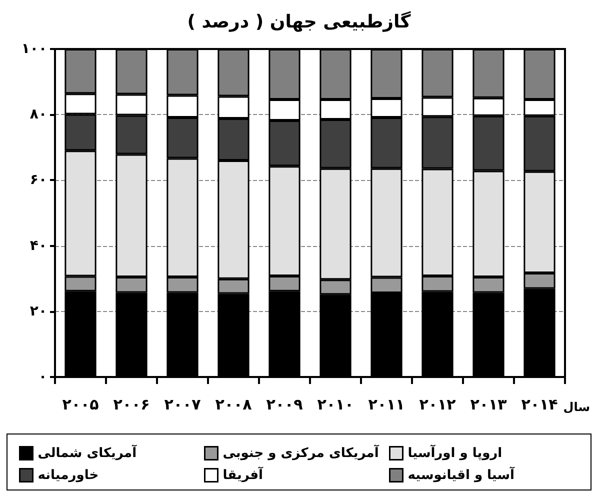  What do you see at coordinates (42, 377) in the screenshot?
I see `y-tick-label: ۰` at bounding box center [42, 377].